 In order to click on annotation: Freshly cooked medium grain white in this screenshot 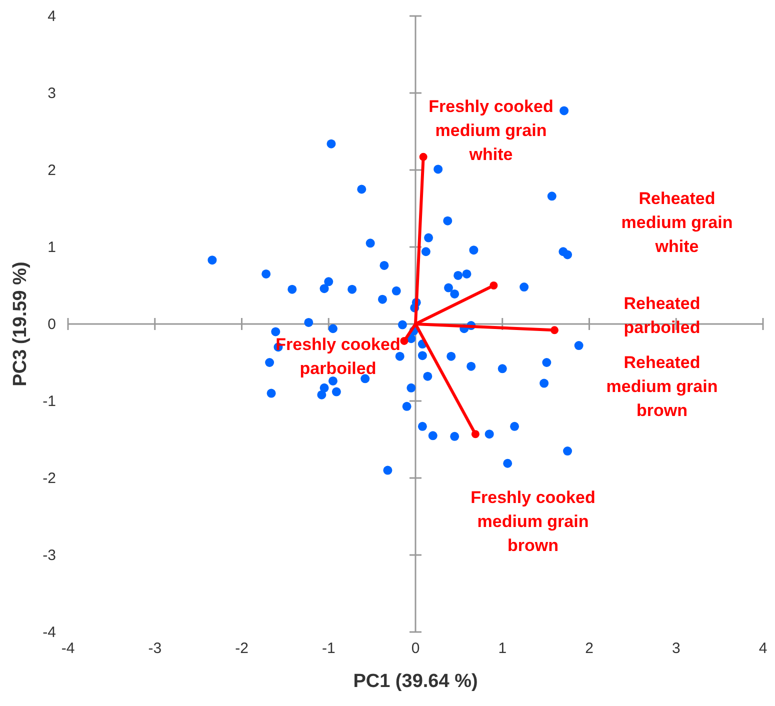, I will do `click(491, 130)`.